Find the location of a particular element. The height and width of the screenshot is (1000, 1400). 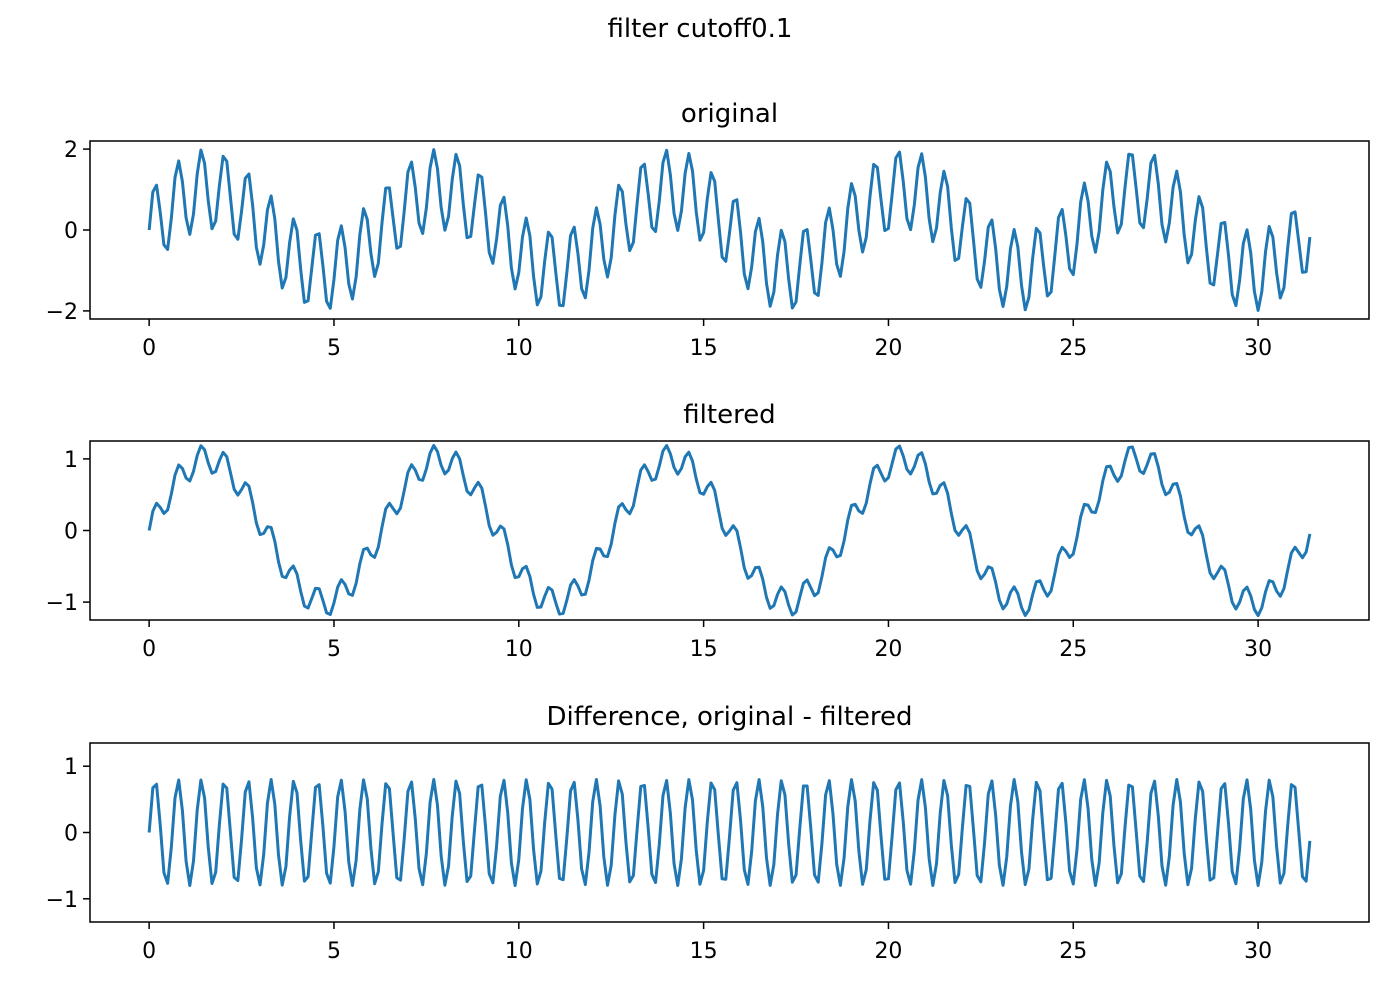

y-tick-label: 2 is located at coordinates (71, 150).